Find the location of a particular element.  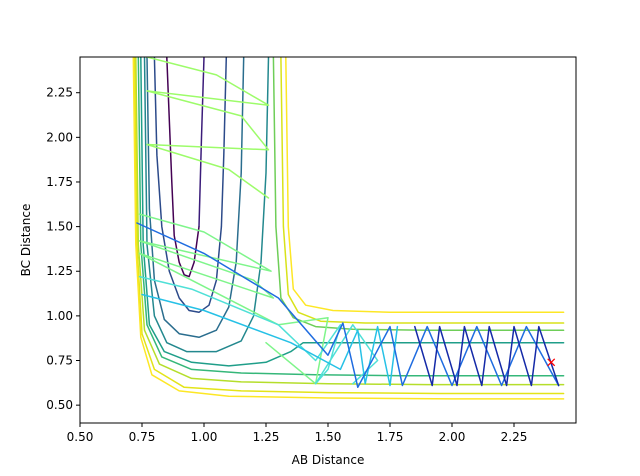

end-marker-x is located at coordinates (551, 362).